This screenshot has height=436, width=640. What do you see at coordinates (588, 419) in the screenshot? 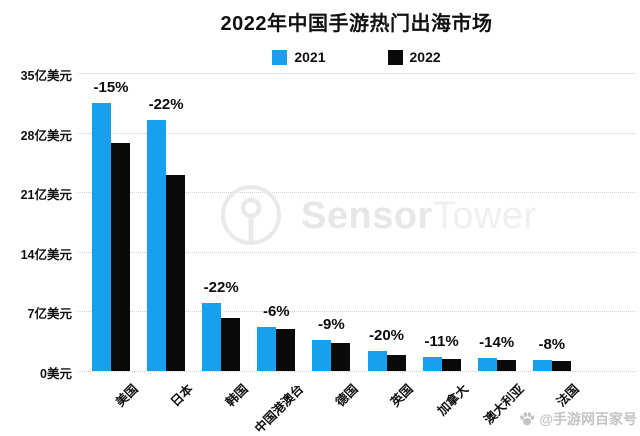
I see `baijiahao-watermark-text: @手游网百家号` at bounding box center [588, 419].